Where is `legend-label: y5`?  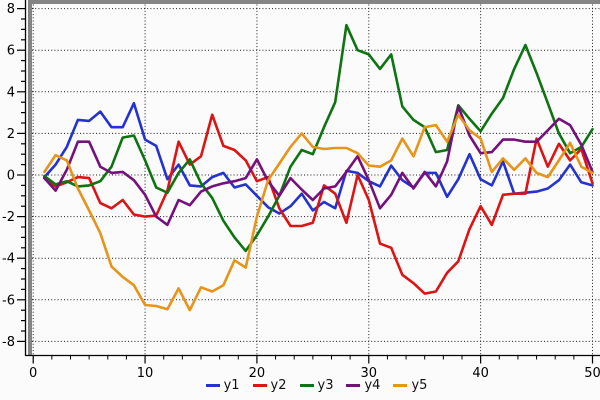
legend-label: y5 is located at coordinates (419, 385).